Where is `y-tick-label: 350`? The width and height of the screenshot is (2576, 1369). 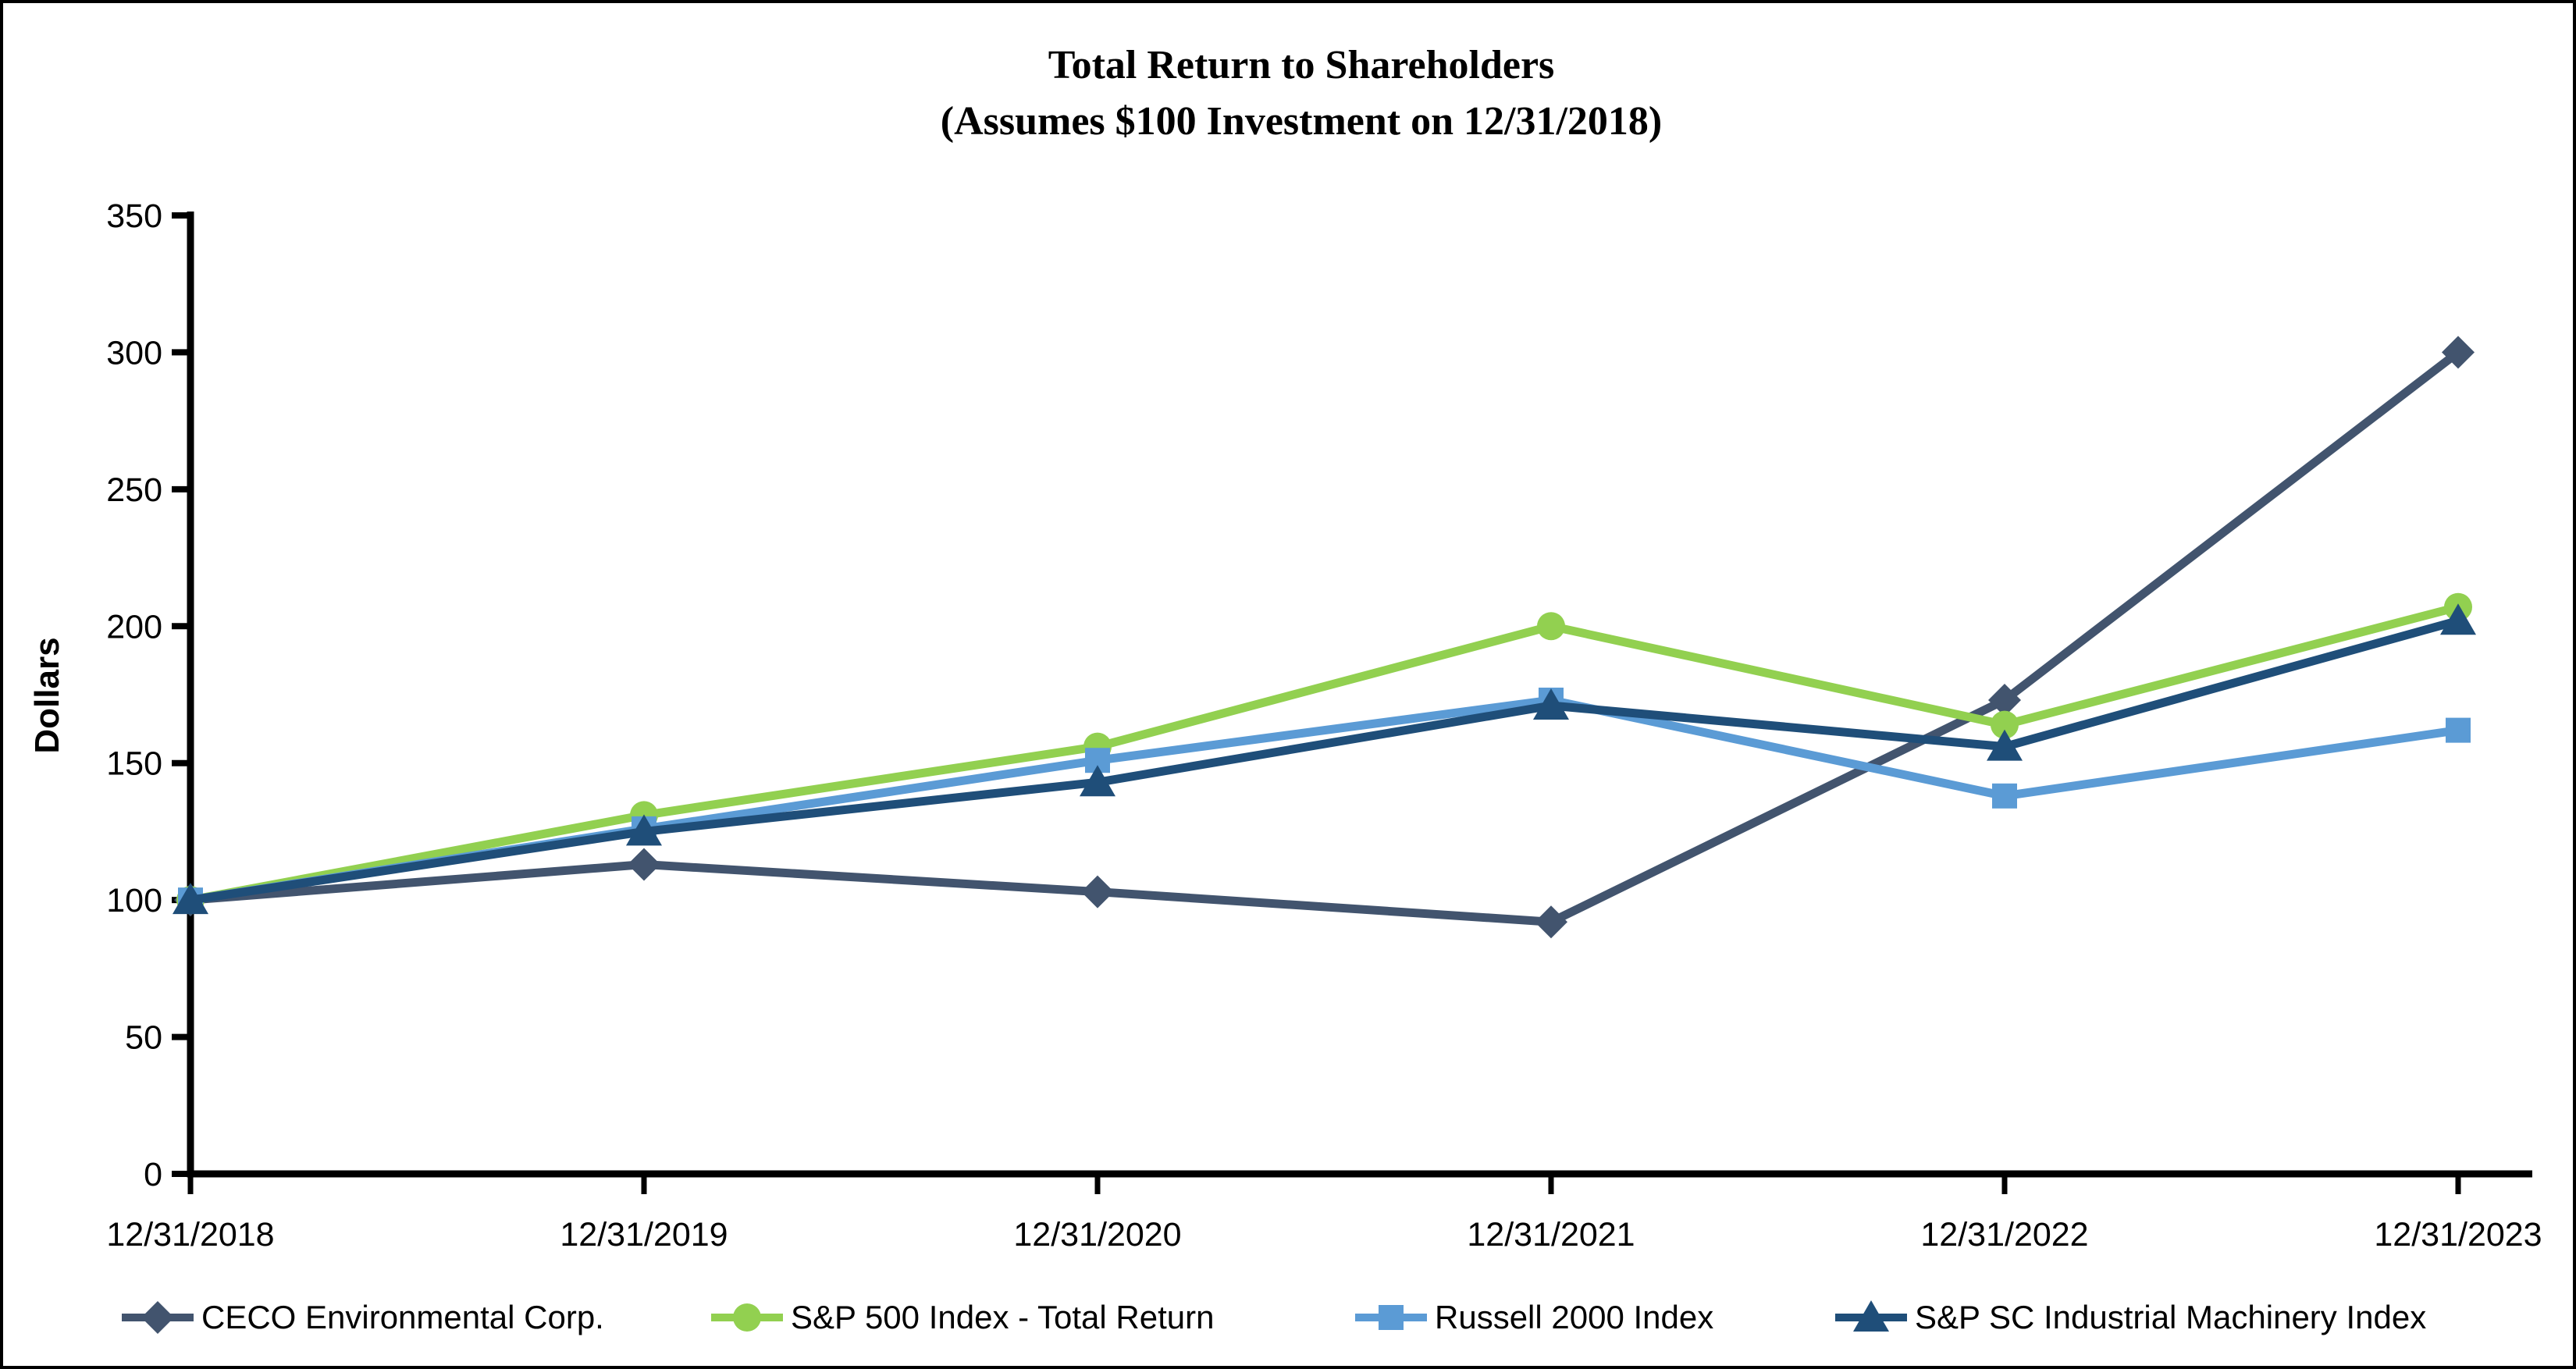
y-tick-label: 350 is located at coordinates (134, 216).